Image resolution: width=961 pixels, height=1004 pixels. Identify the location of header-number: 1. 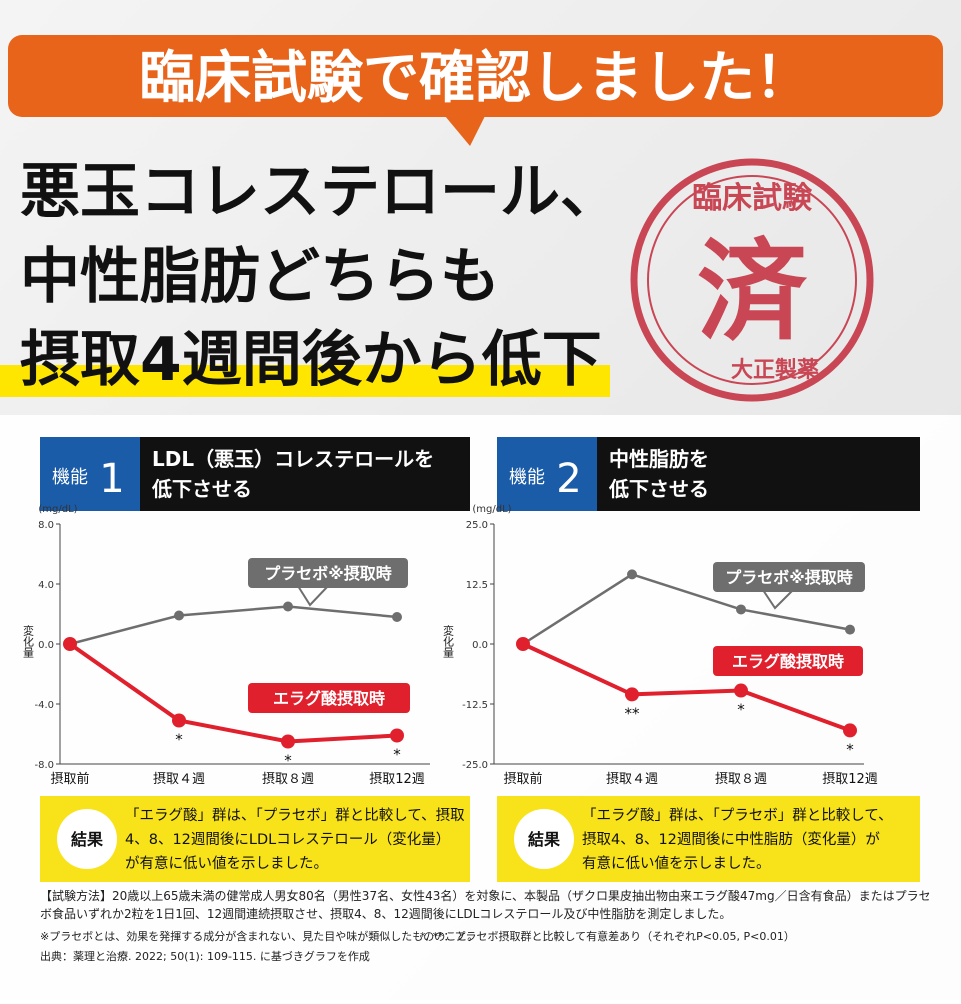
(111, 479).